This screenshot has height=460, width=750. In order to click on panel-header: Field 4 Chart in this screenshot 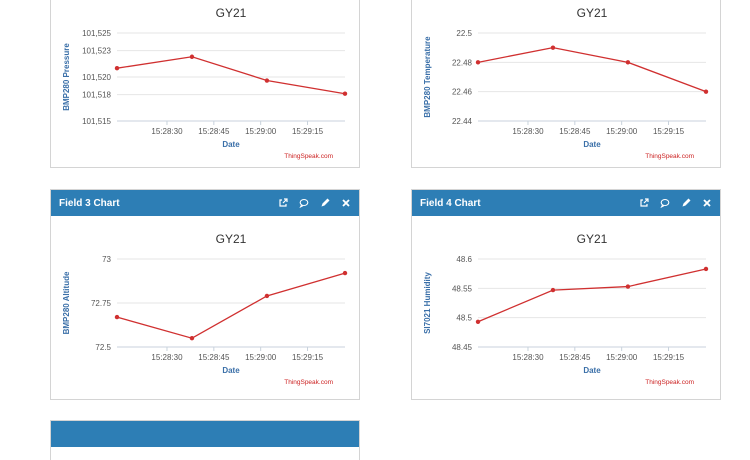, I will do `click(566, 203)`.